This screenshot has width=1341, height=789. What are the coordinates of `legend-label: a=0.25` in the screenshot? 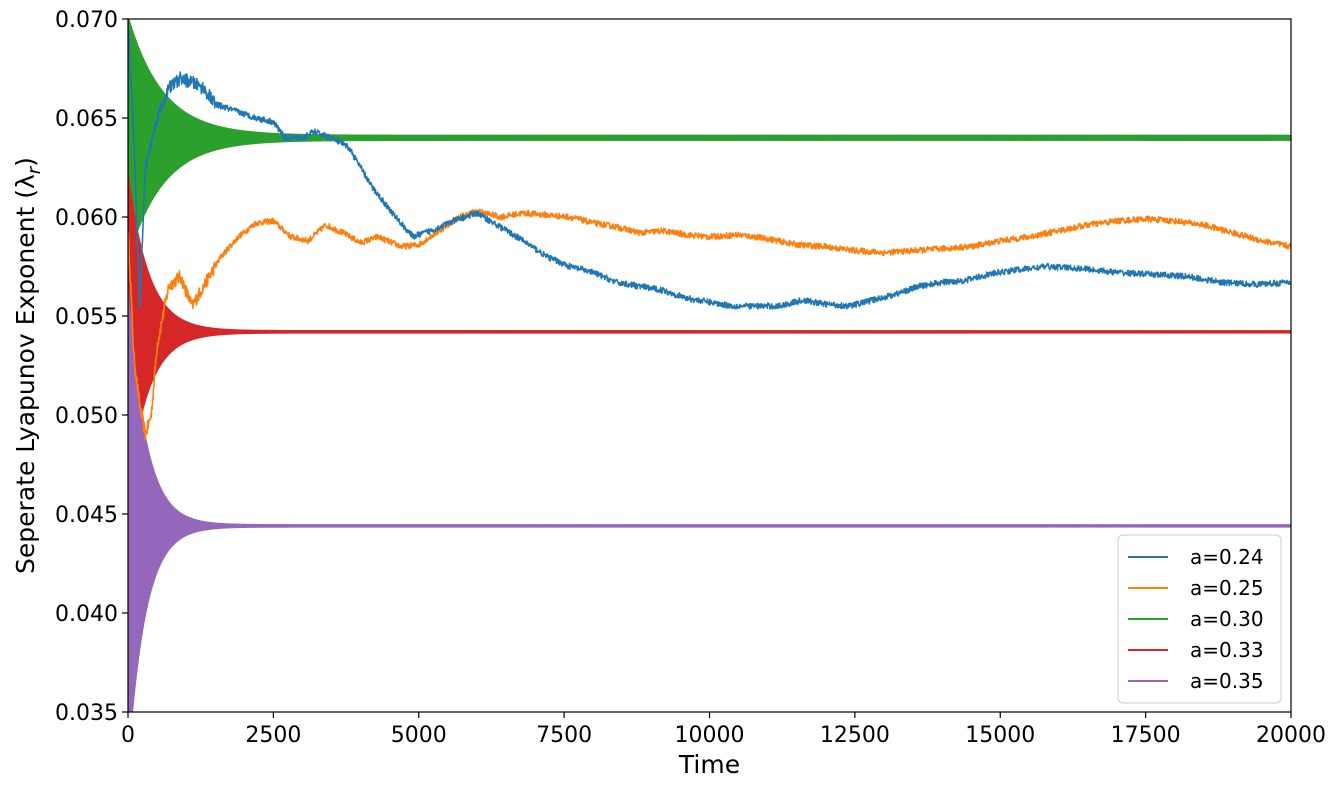 It's located at (1227, 588).